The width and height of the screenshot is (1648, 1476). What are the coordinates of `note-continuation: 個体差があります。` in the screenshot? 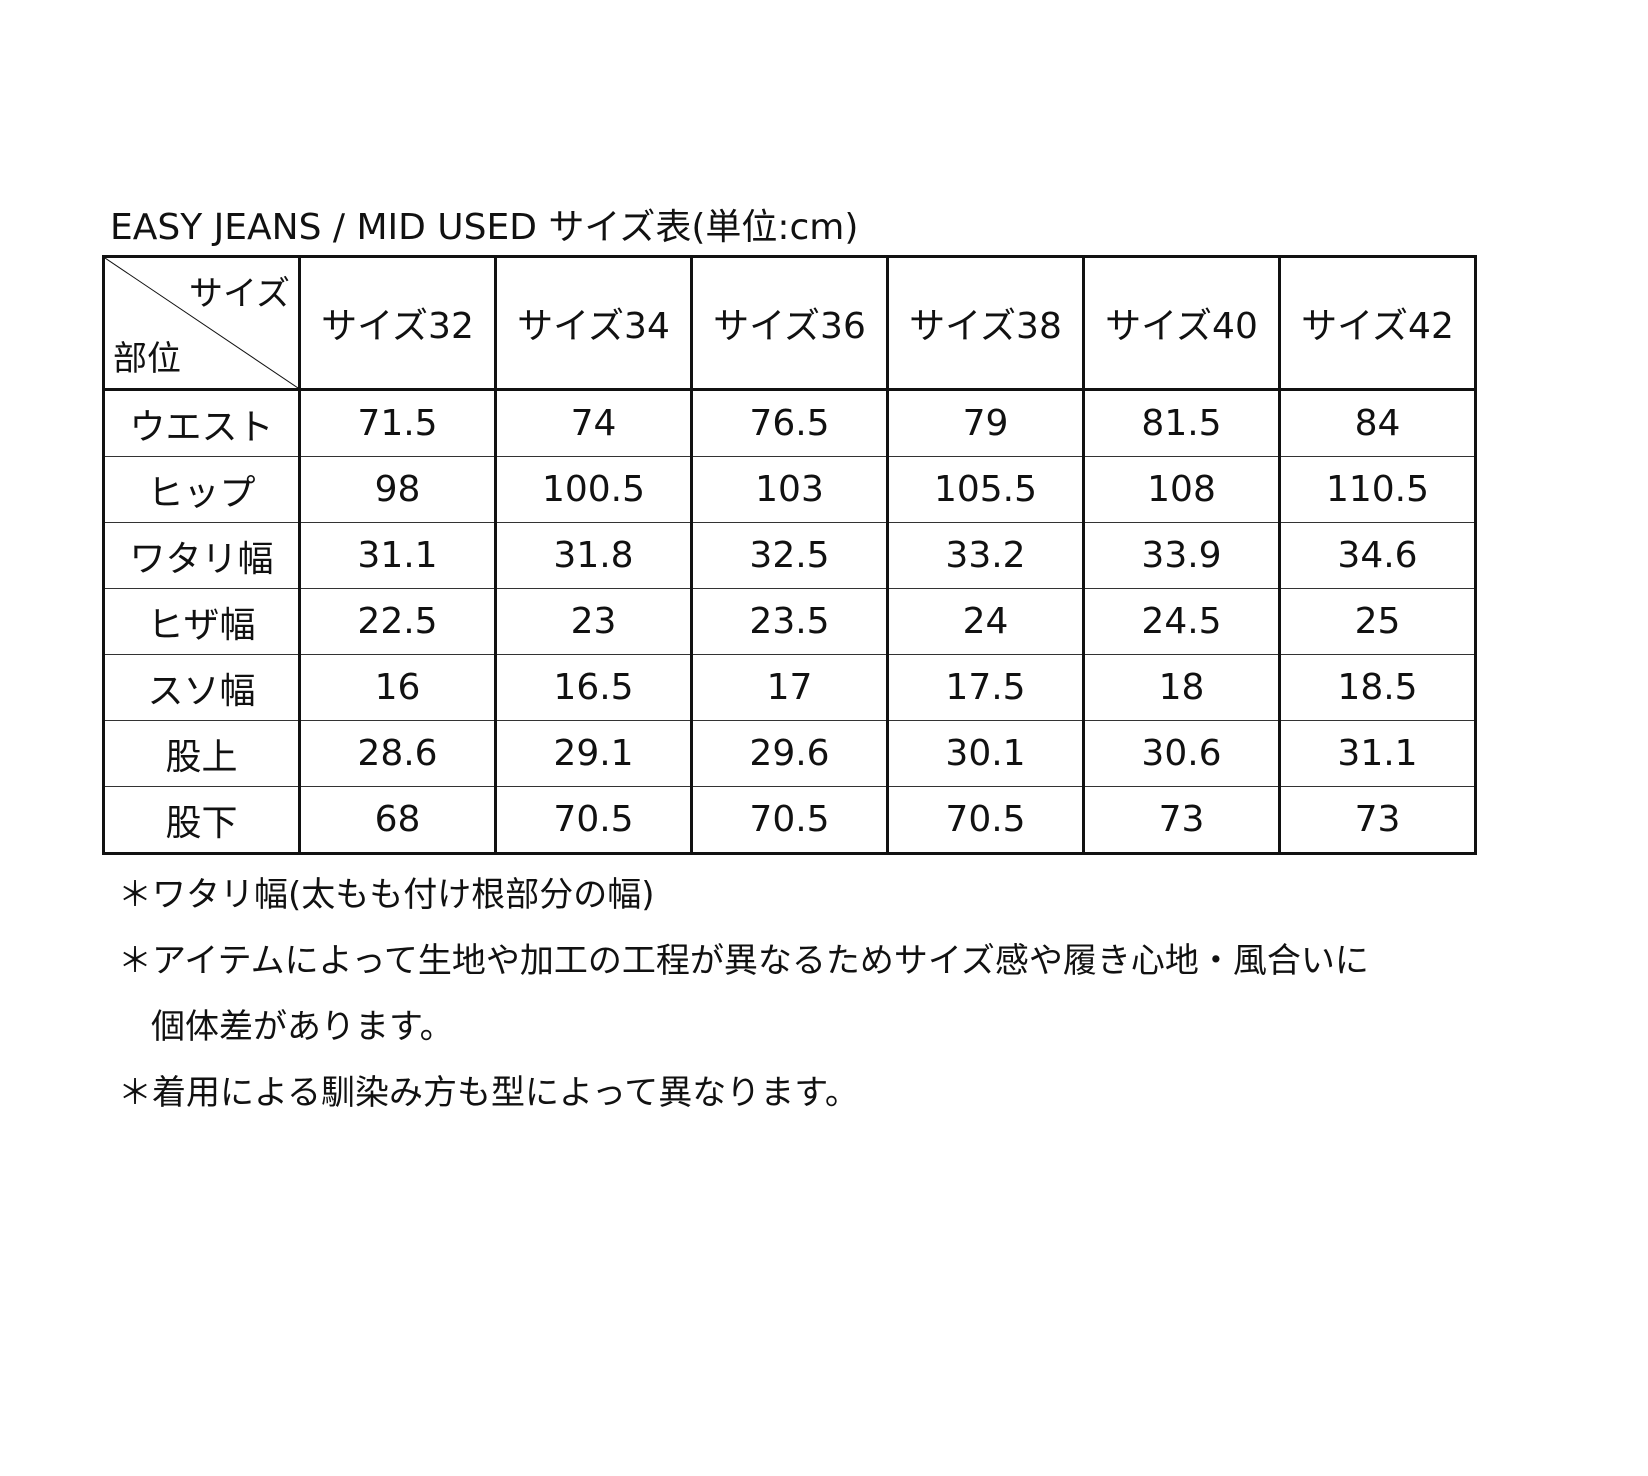 It's located at (302, 1027).